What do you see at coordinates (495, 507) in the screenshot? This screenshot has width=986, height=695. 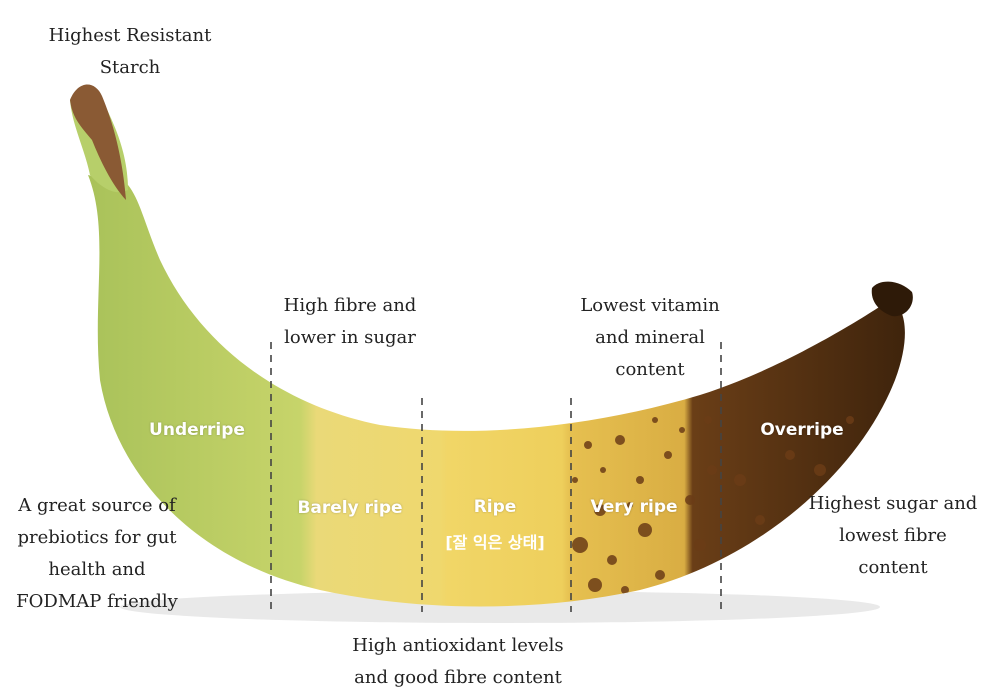 I see `stage-label-ripe: Ripe` at bounding box center [495, 507].